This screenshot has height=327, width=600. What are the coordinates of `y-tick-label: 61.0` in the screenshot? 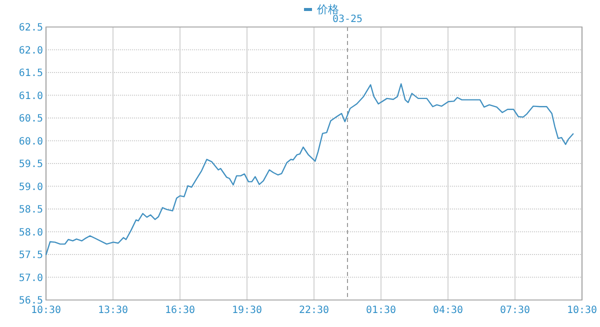 It's located at (30, 96).